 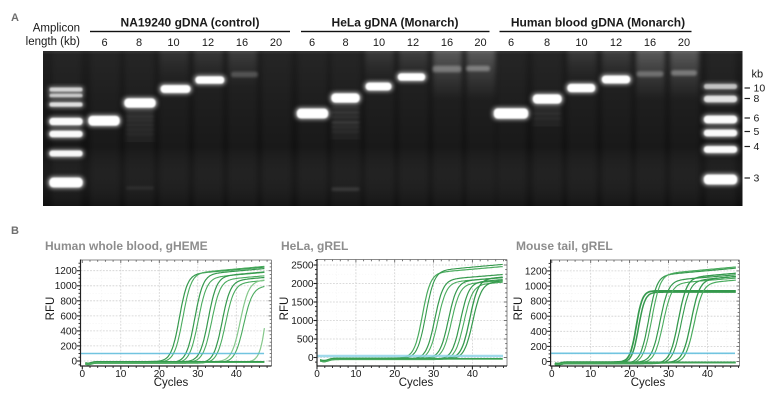 What do you see at coordinates (314, 246) in the screenshot?
I see `svg-text: HeLa, gREL` at bounding box center [314, 246].